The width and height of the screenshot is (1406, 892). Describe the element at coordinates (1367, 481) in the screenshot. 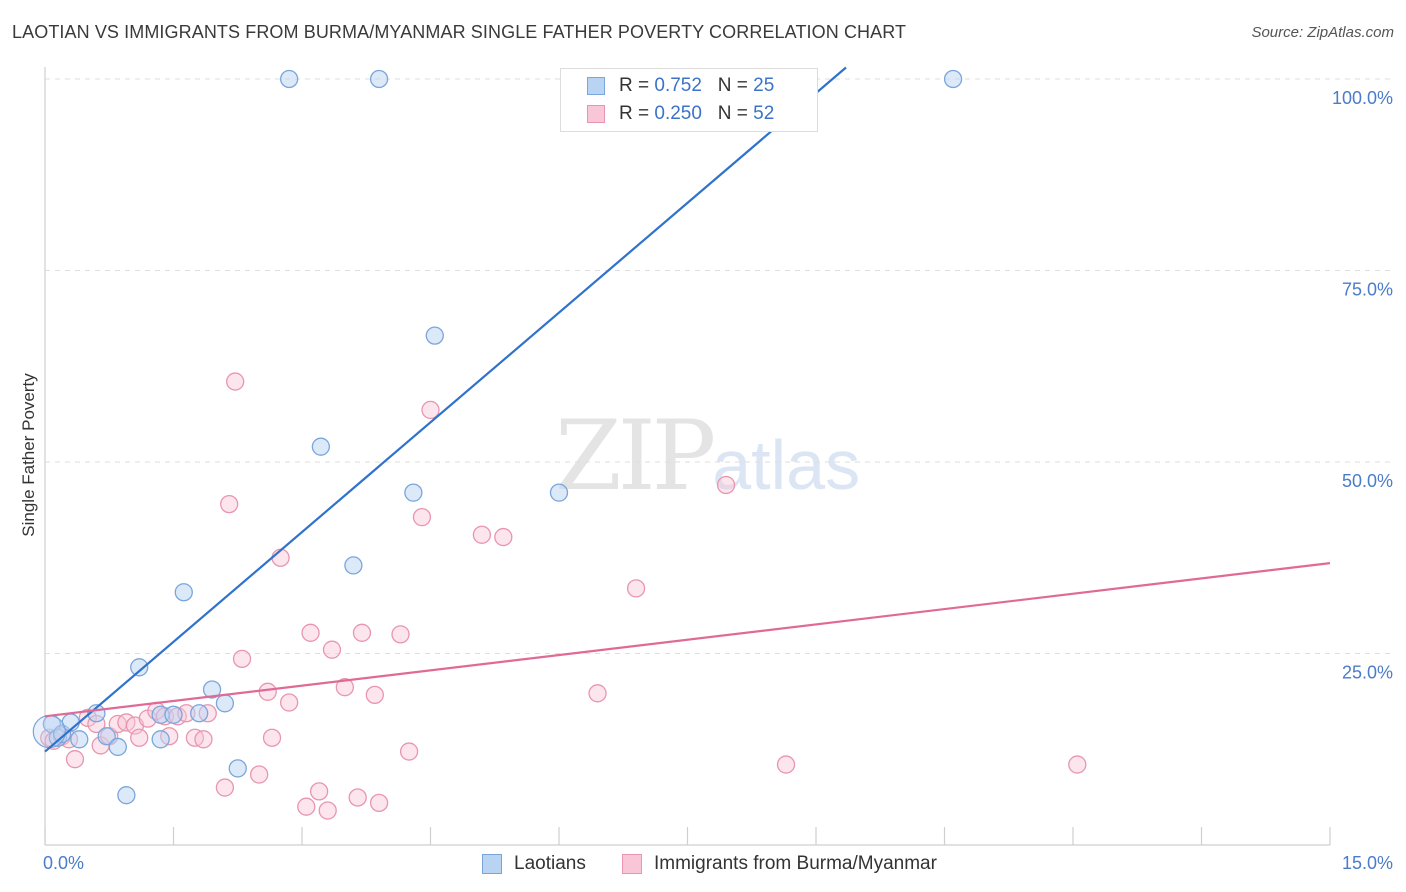

I see `y-tick-label: 50.0%` at that location.